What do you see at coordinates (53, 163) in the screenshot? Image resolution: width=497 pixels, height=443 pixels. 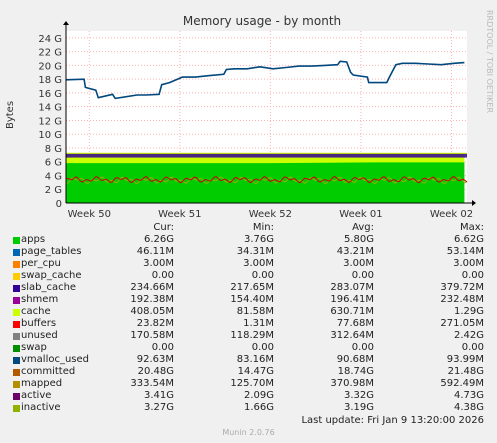 I see `y-tick-label: 6 G` at bounding box center [53, 163].